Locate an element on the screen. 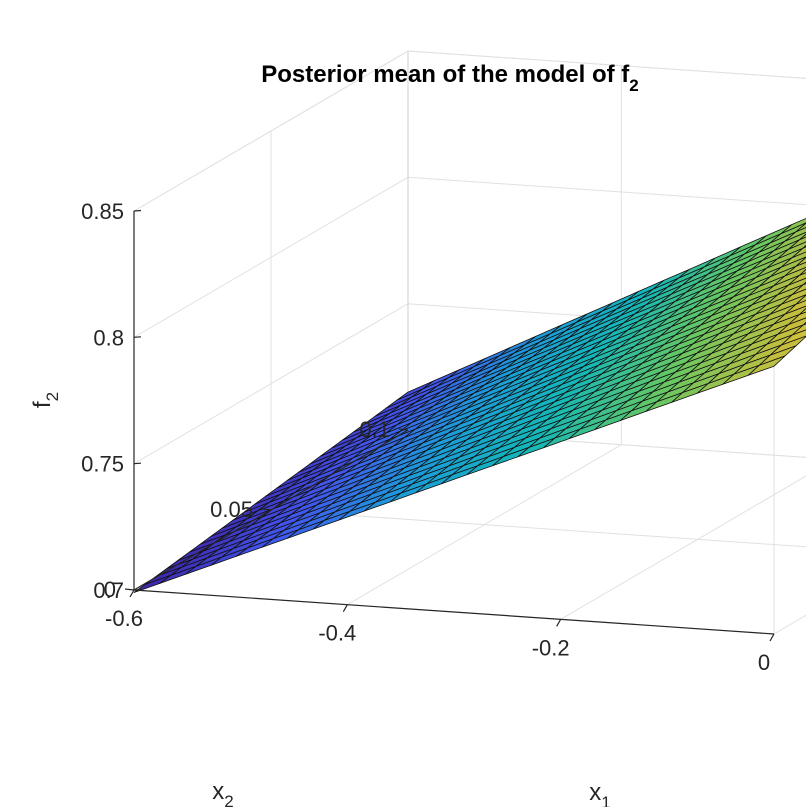 The height and width of the screenshot is (807, 806). x-axis-line is located at coordinates (454, 612).